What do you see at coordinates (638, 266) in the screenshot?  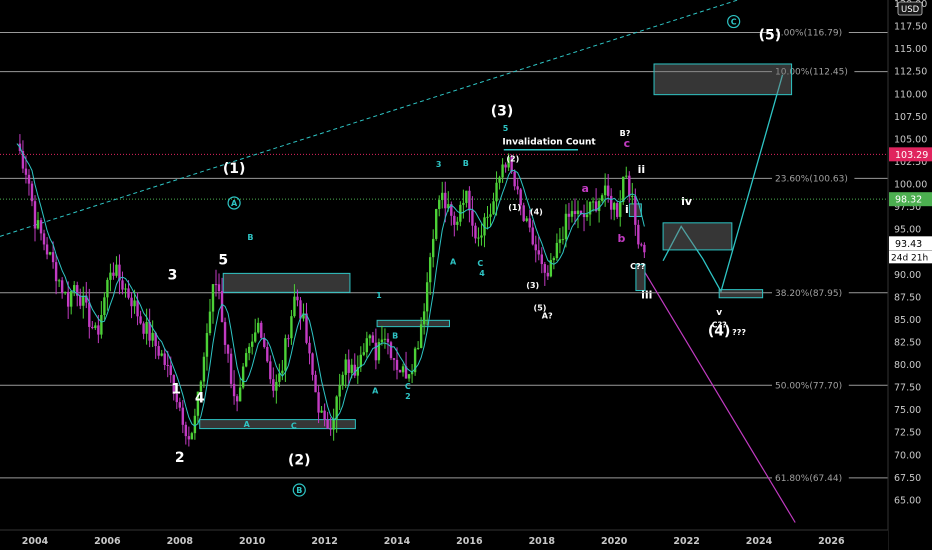 I see `wave-label: C??` at bounding box center [638, 266].